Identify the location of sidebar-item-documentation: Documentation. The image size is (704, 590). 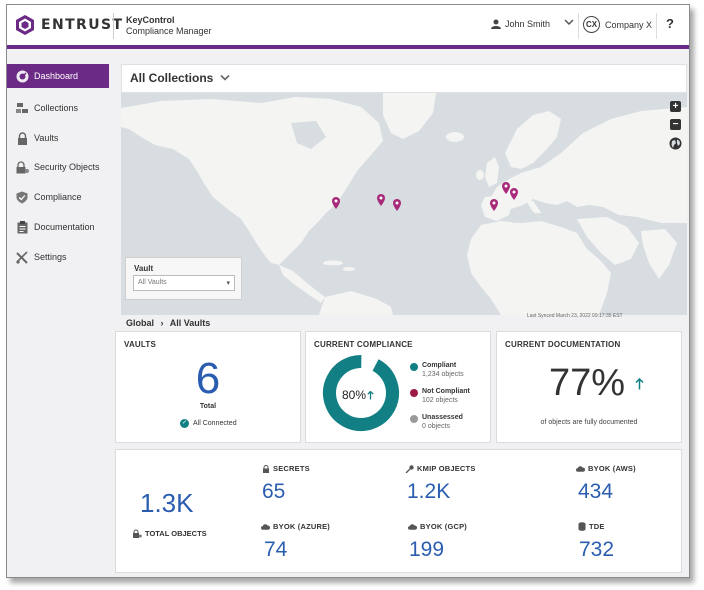
(61, 227).